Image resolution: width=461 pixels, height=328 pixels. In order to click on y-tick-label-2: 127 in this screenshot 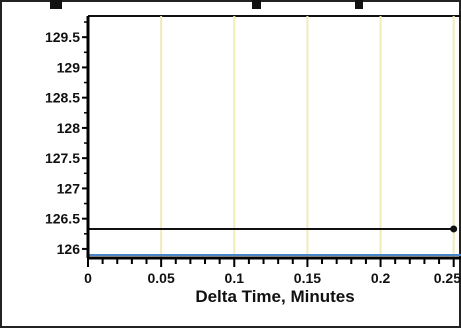, I will do `click(69, 188)`.